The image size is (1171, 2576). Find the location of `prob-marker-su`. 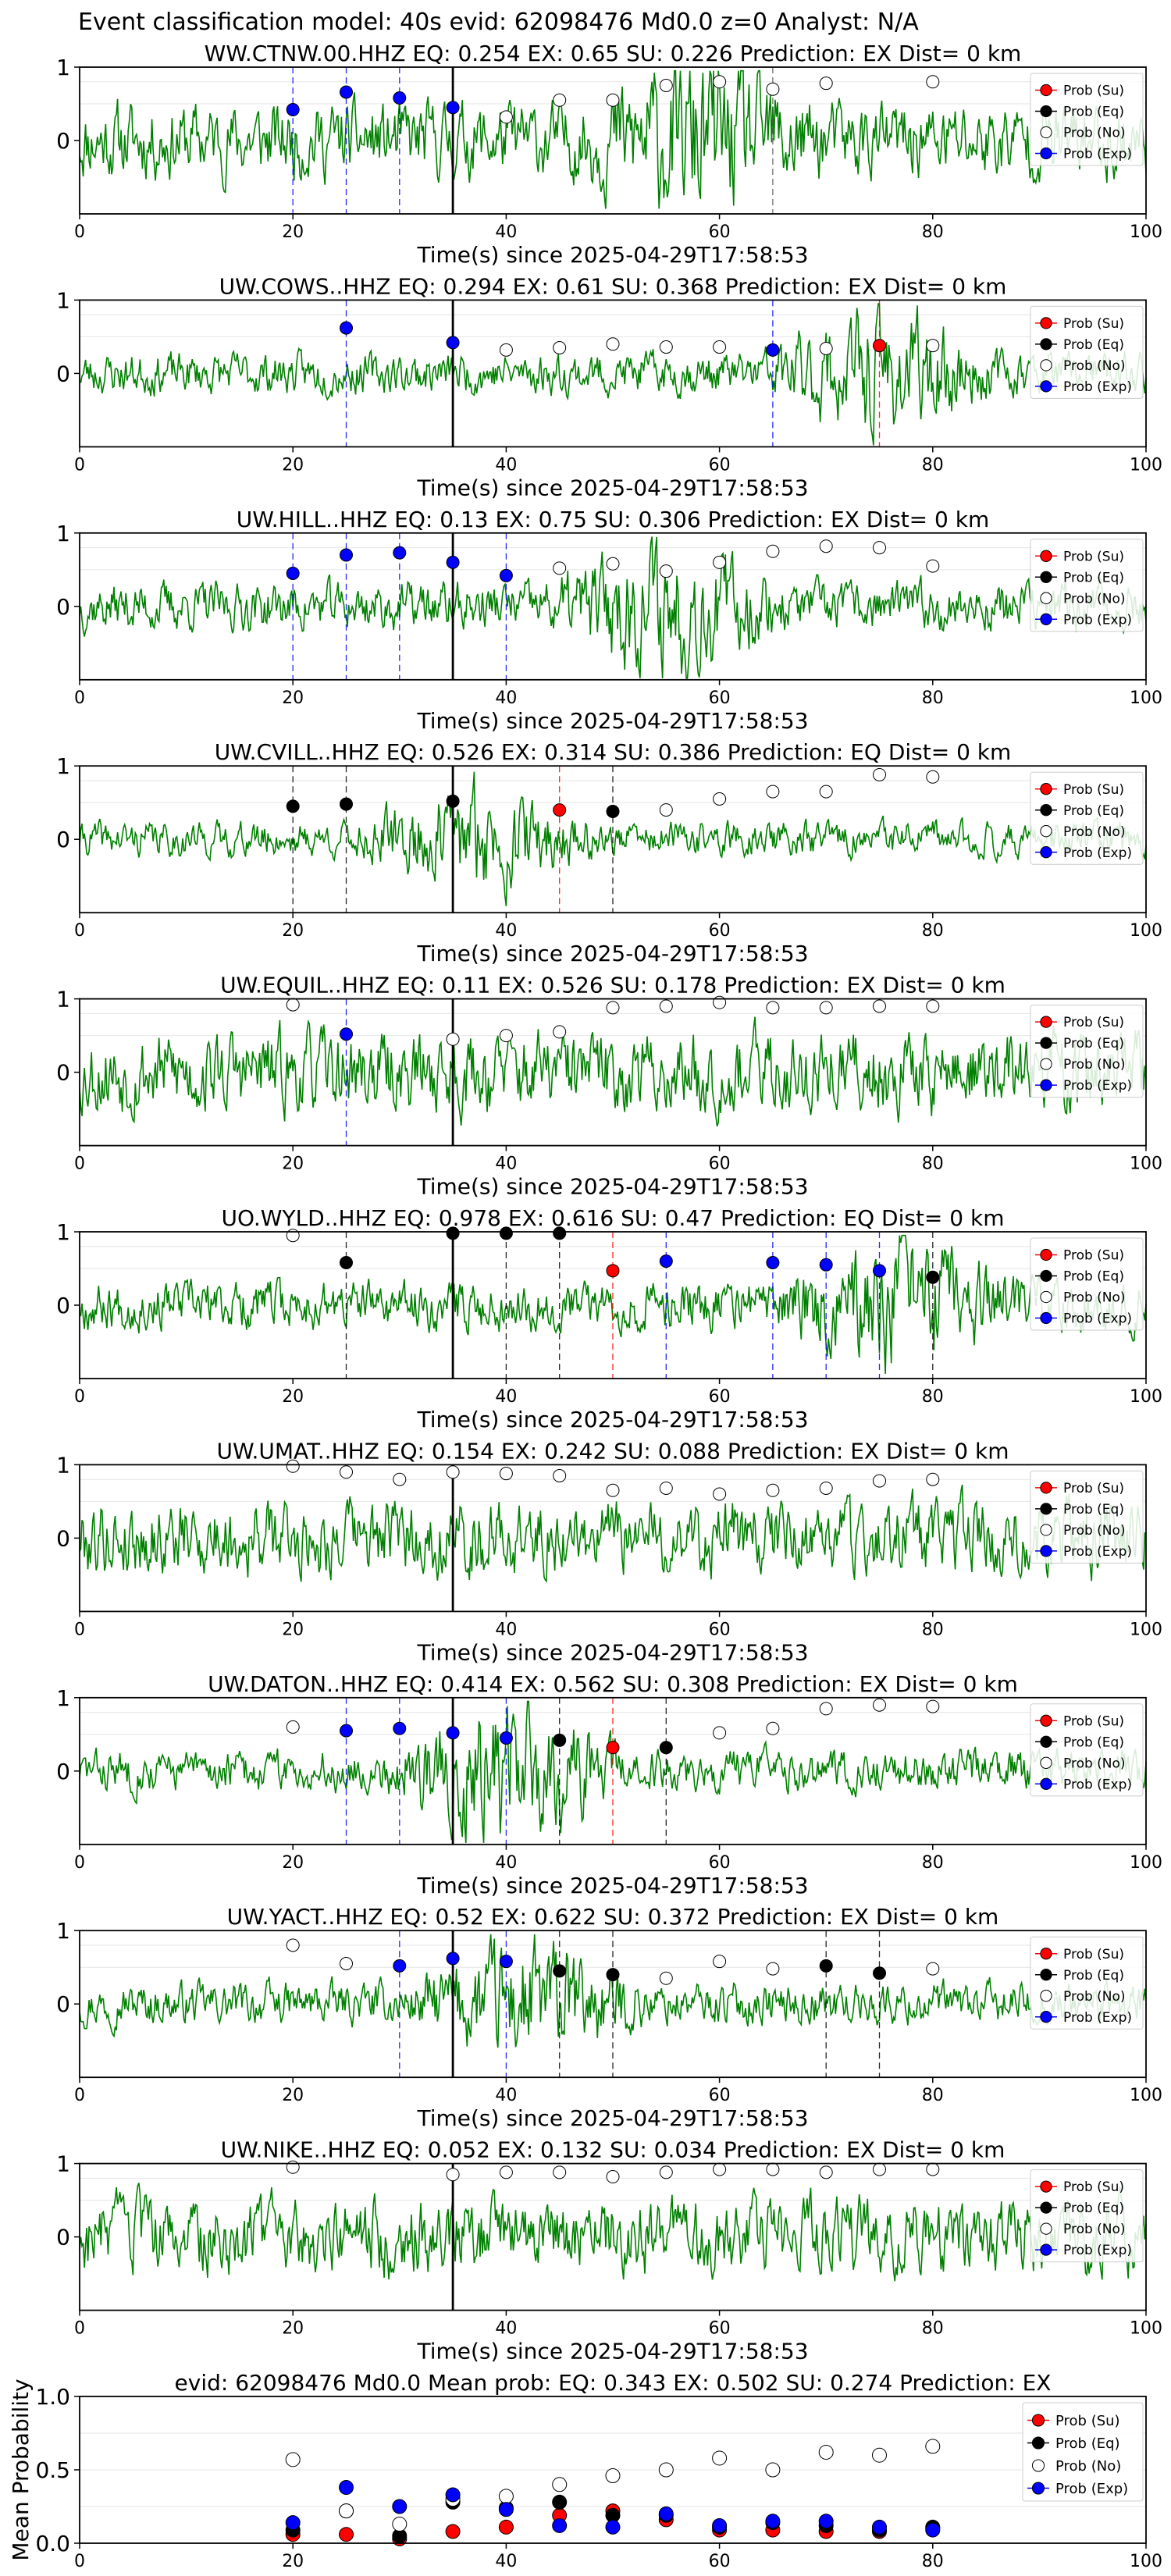

prob-marker-su is located at coordinates (613, 1271).